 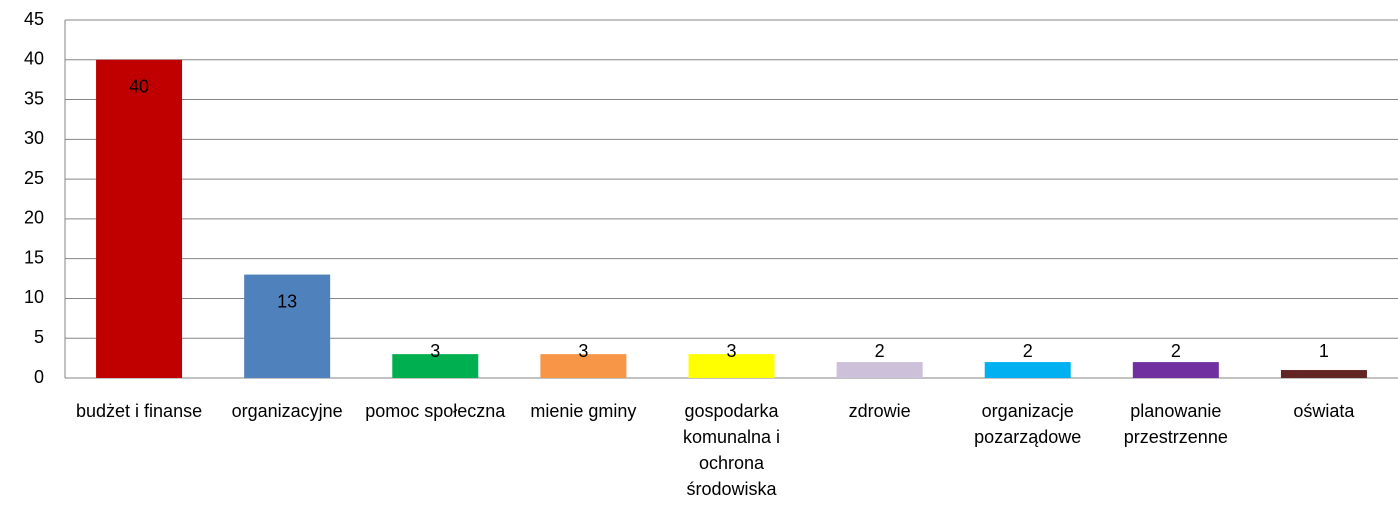 What do you see at coordinates (879, 411) in the screenshot?
I see `x-tick-label: zdrowie` at bounding box center [879, 411].